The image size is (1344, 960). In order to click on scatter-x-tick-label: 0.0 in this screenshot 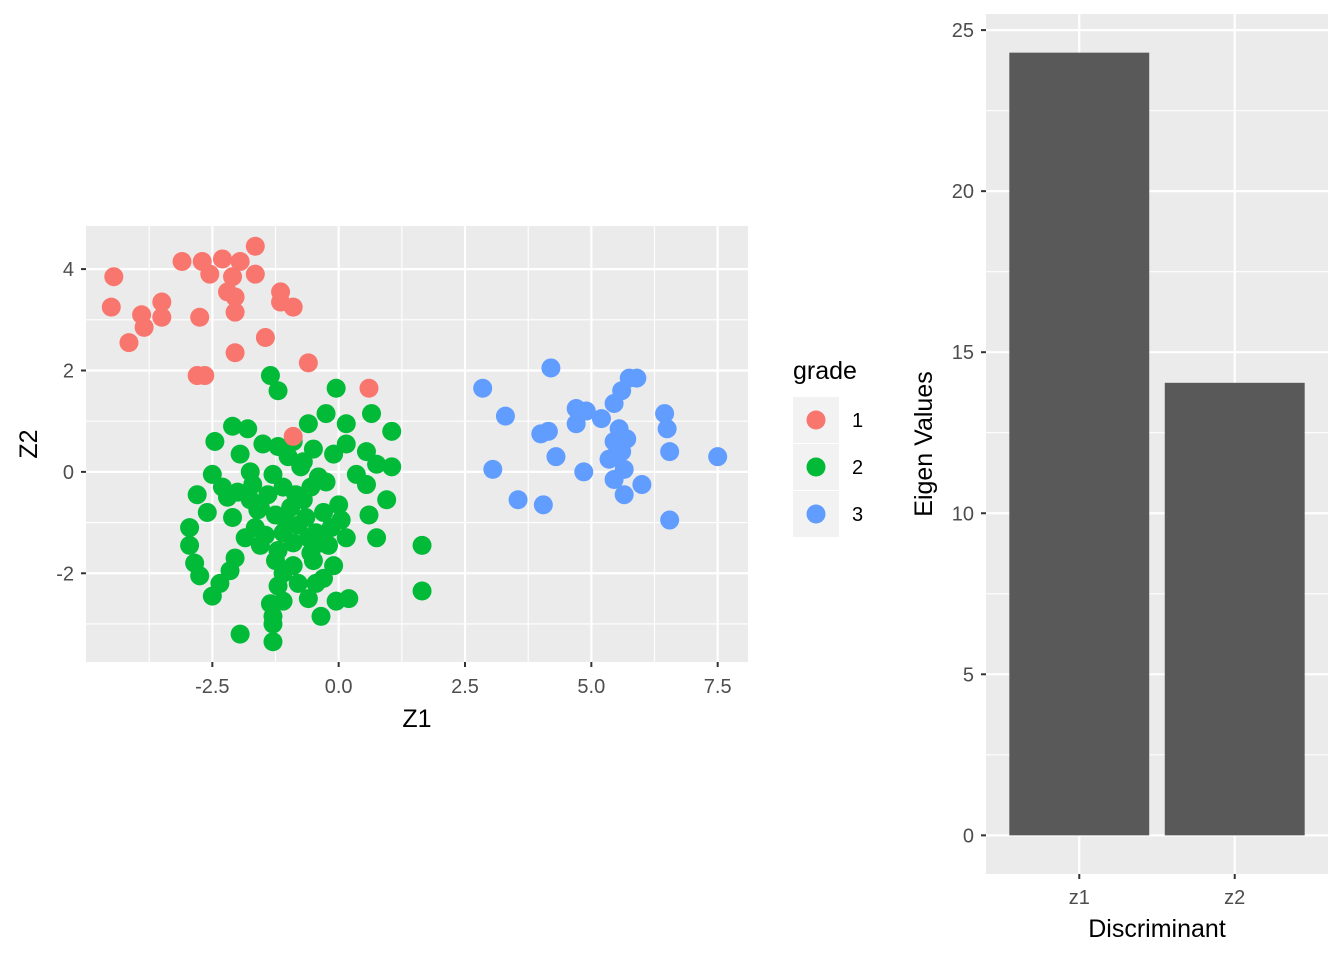, I will do `click(339, 687)`.